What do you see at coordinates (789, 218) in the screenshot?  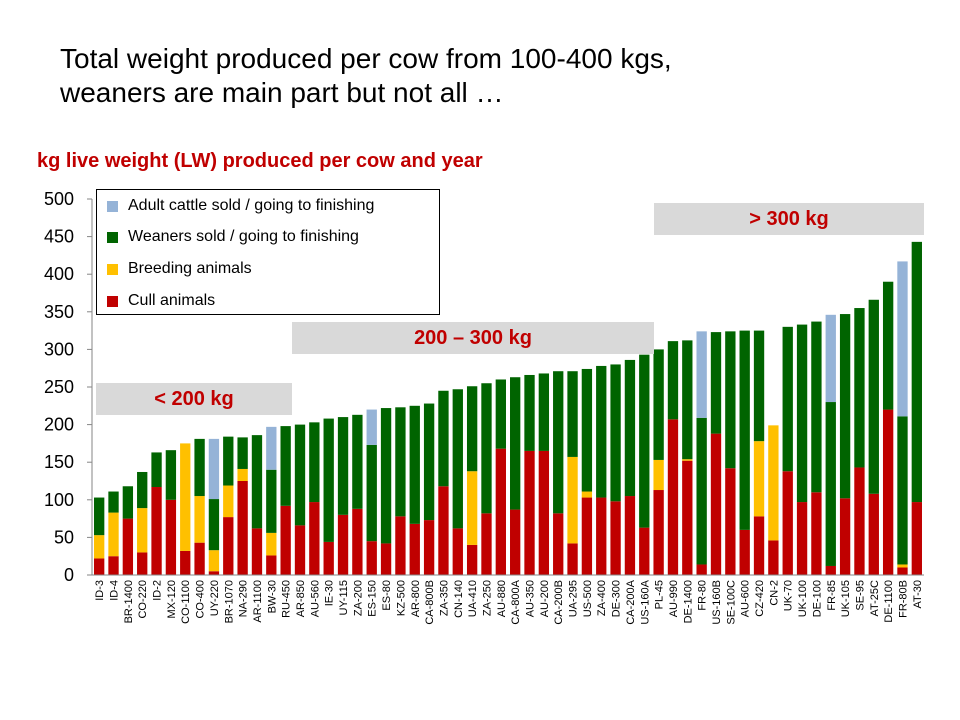 I see `range-label-over-300-text: > 300 kg` at bounding box center [789, 218].